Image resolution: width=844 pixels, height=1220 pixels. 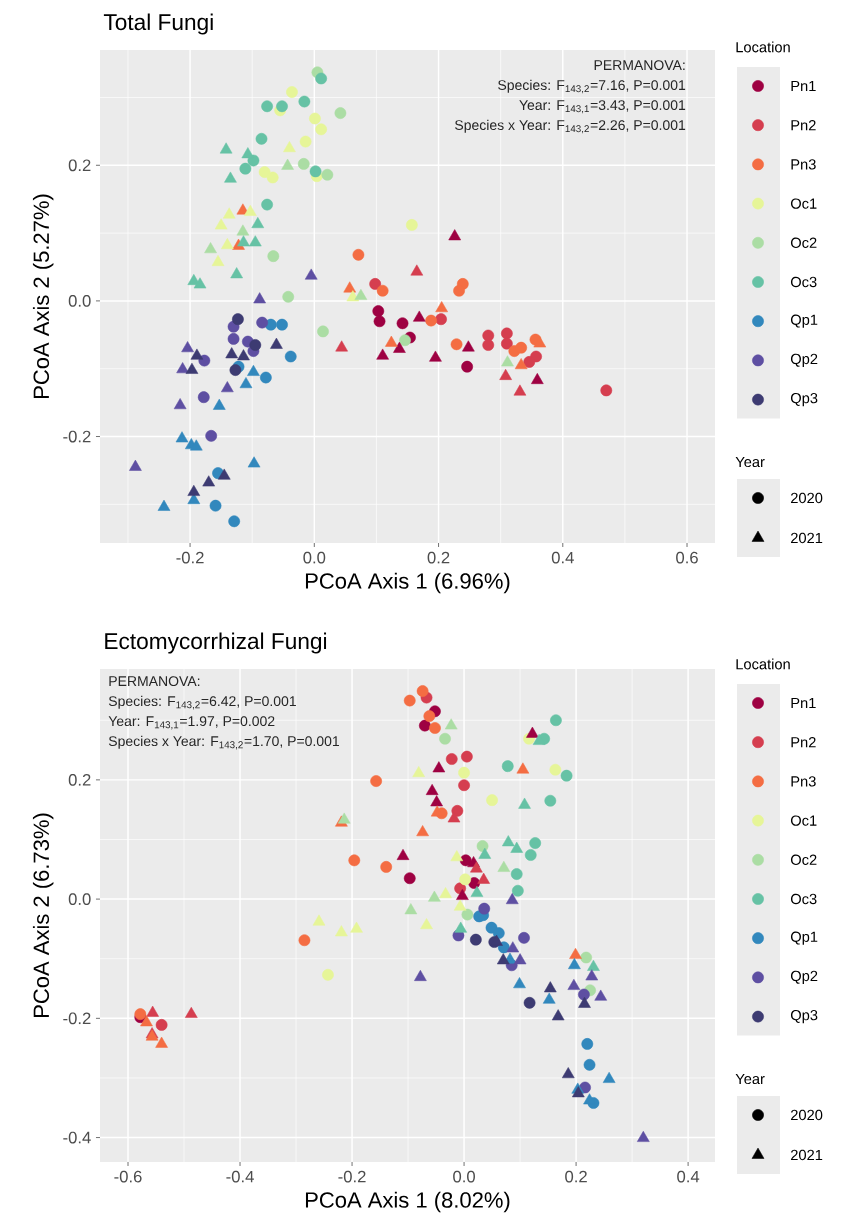 What do you see at coordinates (128, 1176) in the screenshot?
I see `x-tick-label: -0.6` at bounding box center [128, 1176].